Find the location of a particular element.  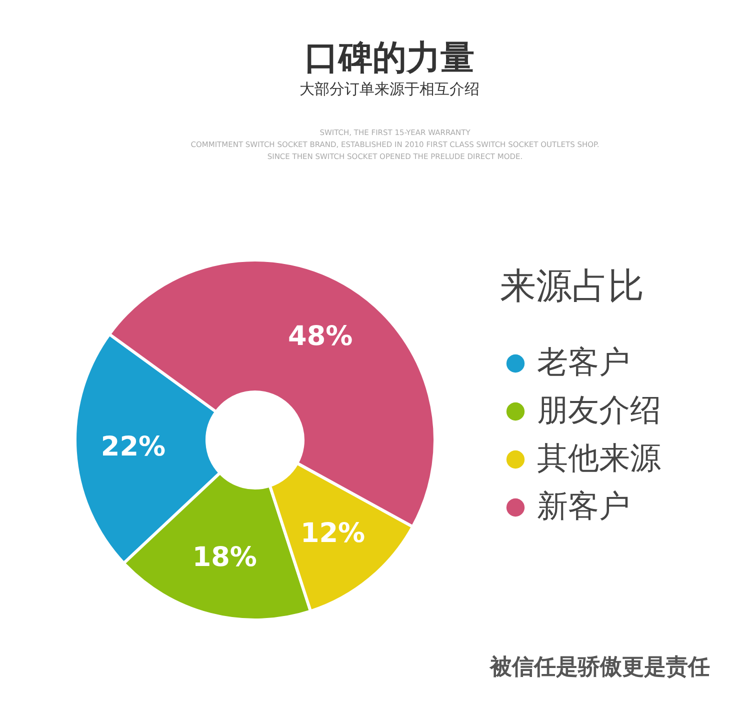

legend-label: 朋友介绍 is located at coordinates (599, 410).